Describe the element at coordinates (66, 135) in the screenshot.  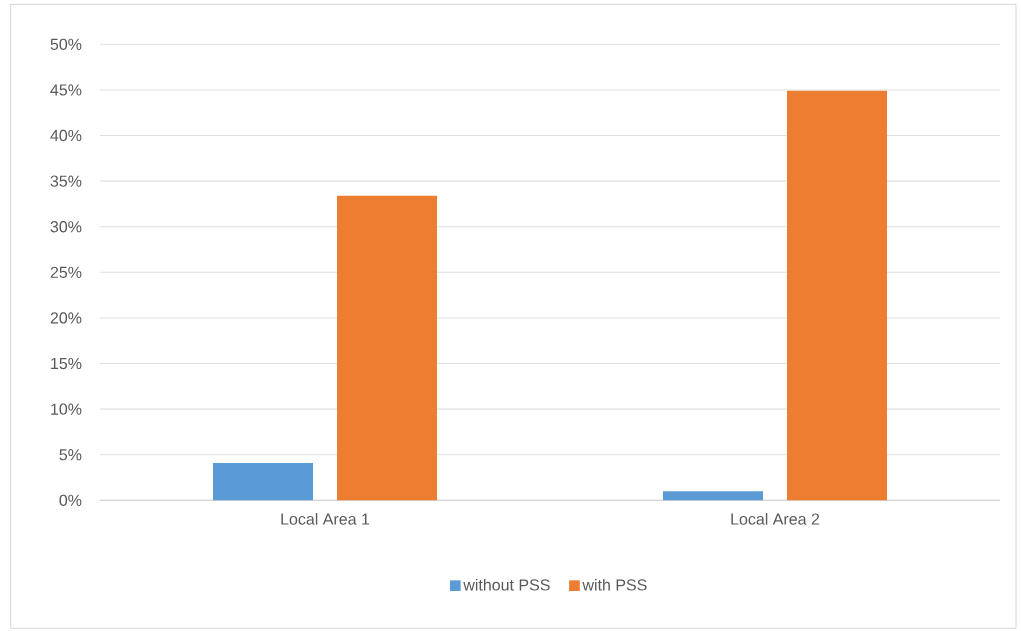
I see `y-tick-label: 40%` at that location.